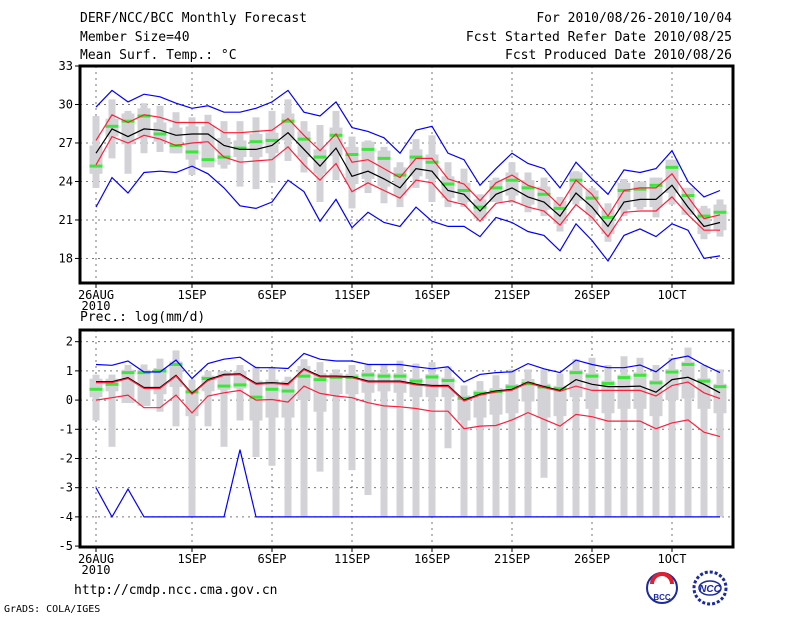  I want to click on y-tick-label: 24, so click(66, 181).